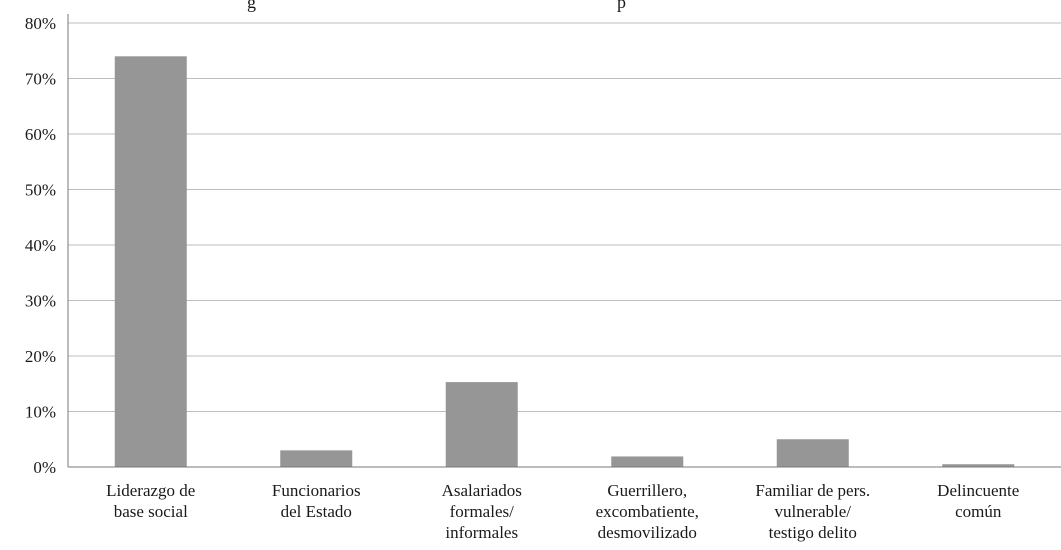  What do you see at coordinates (482, 511) in the screenshot?
I see `x-category-label: Asalariados formales/informales` at bounding box center [482, 511].